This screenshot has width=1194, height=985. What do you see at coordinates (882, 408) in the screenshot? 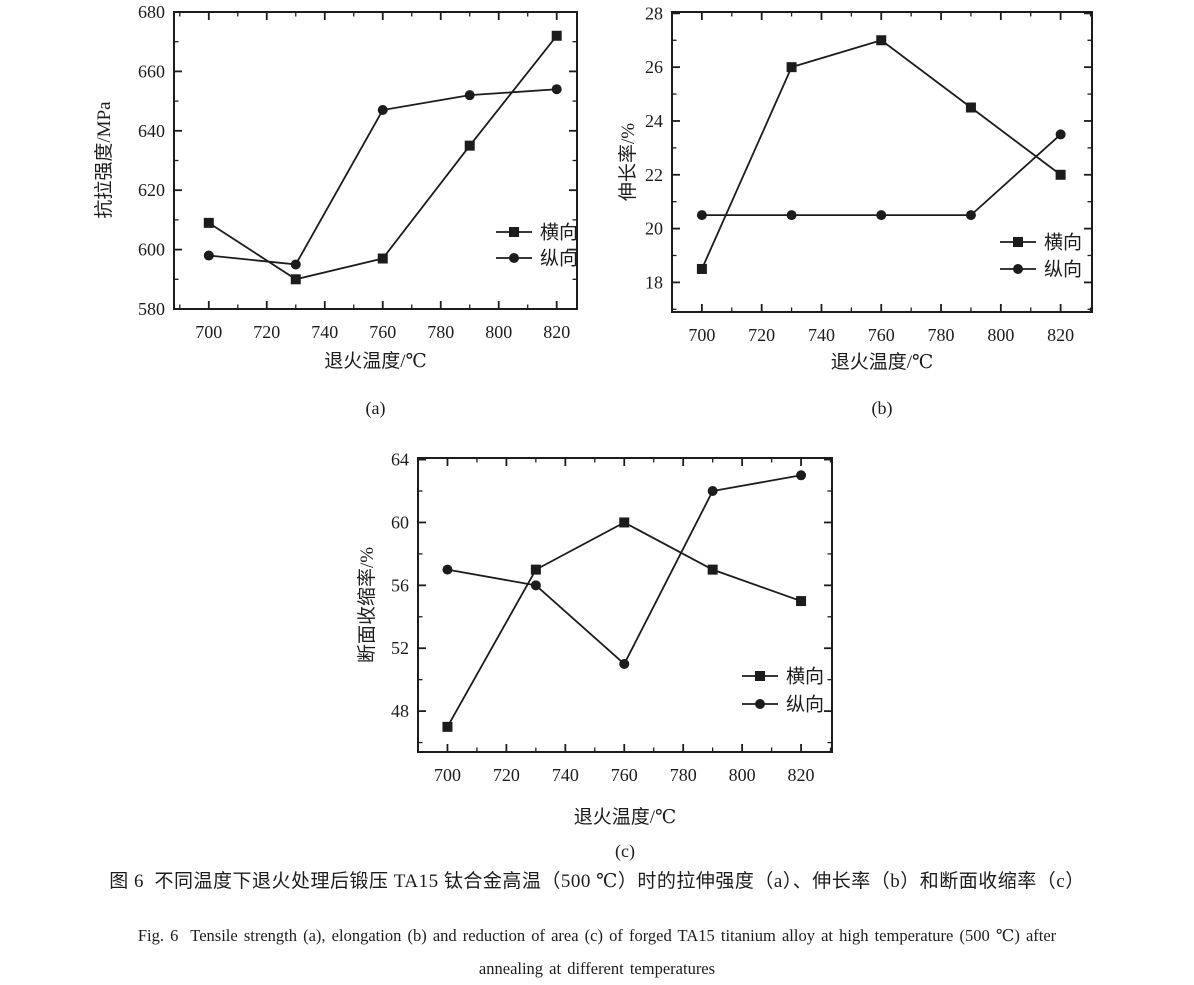
I see `panel-label: (b)` at bounding box center [882, 408].